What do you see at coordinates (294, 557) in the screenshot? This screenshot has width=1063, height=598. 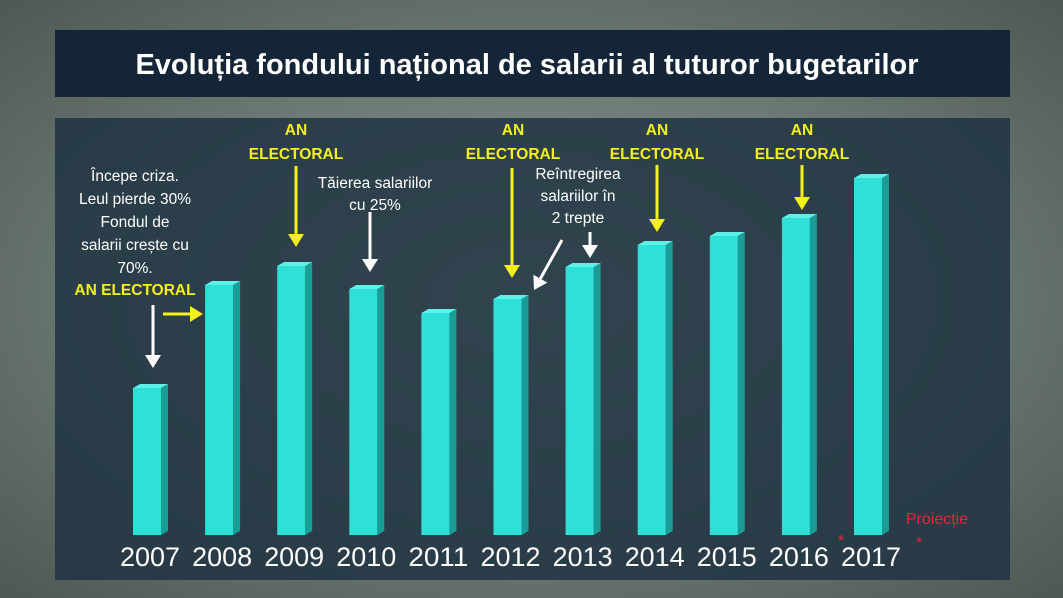 I see `x-tick-label: 2009` at bounding box center [294, 557].